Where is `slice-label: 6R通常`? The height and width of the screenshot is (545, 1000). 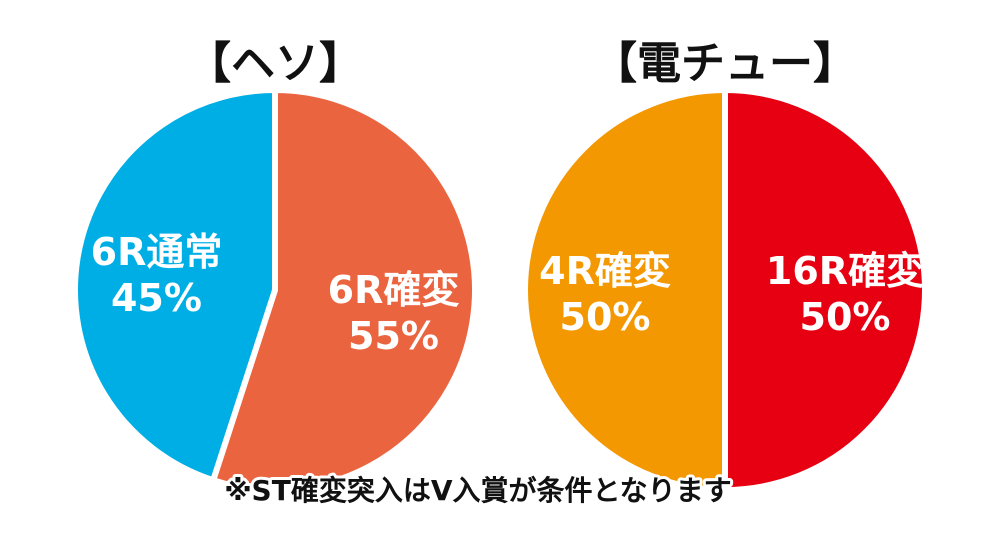
slice-label: 6R通常 is located at coordinates (157, 252).